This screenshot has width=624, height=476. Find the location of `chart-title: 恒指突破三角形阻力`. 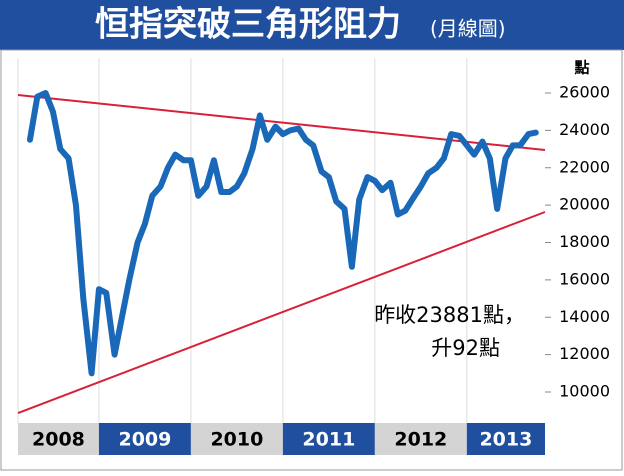

chart-title: 恒指突破三角形阻力 is located at coordinates (248, 25).